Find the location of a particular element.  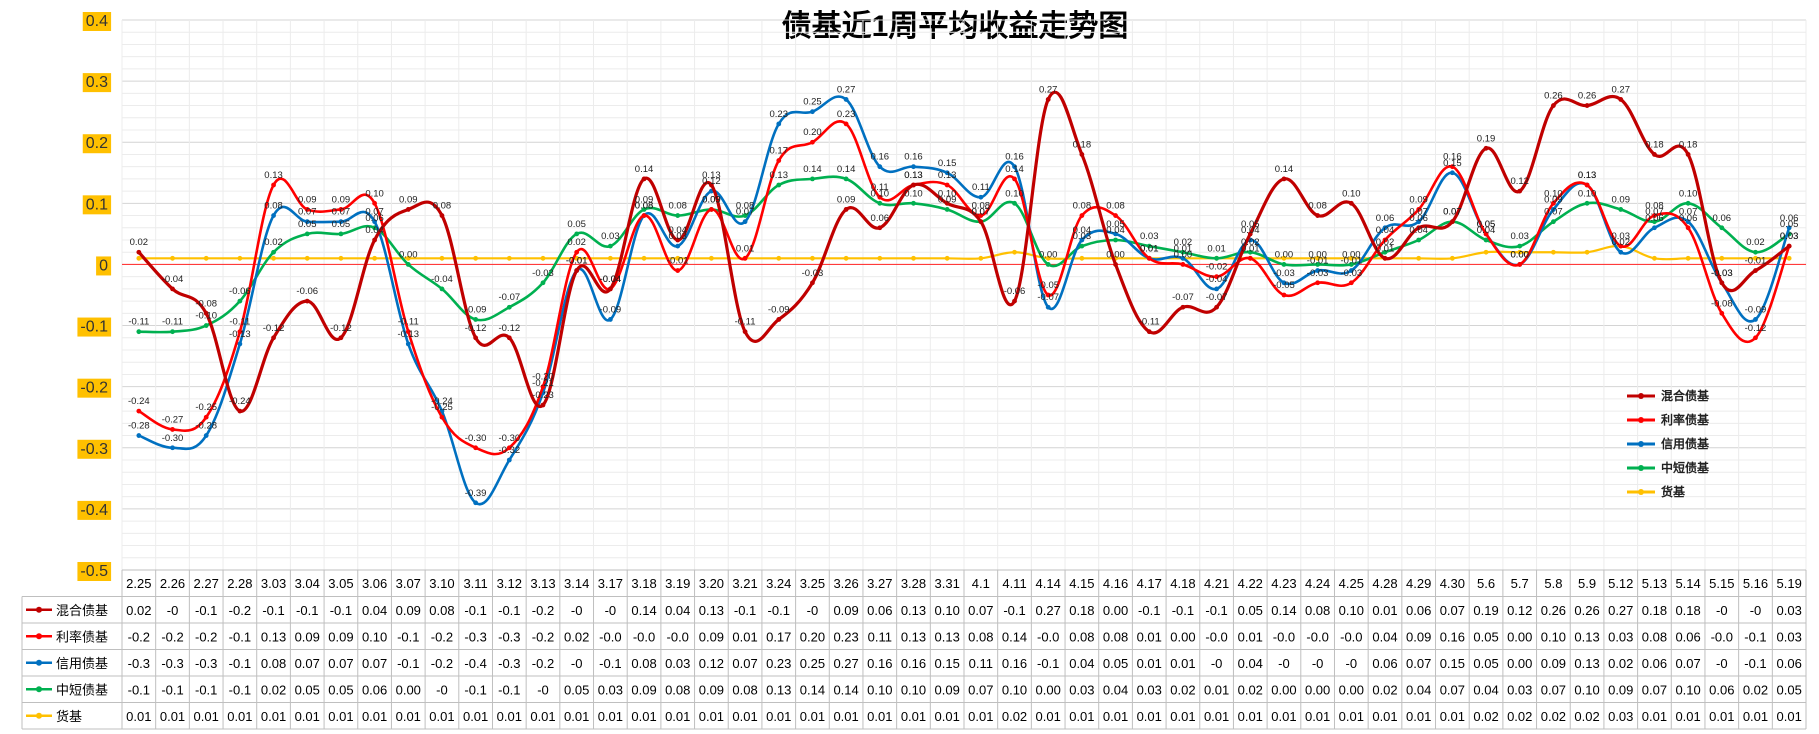

y-tick-label: -0.2 is located at coordinates (94, 388).